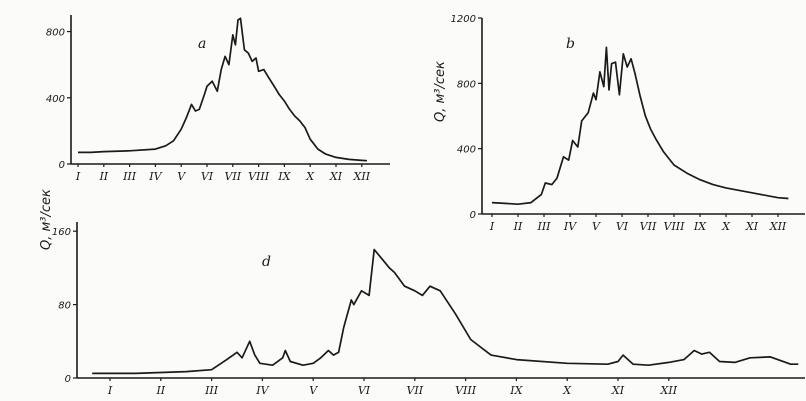 The image size is (806, 401). Describe the element at coordinates (364, 390) in the screenshot. I see `panel-d-month-label-VI: VI` at that location.